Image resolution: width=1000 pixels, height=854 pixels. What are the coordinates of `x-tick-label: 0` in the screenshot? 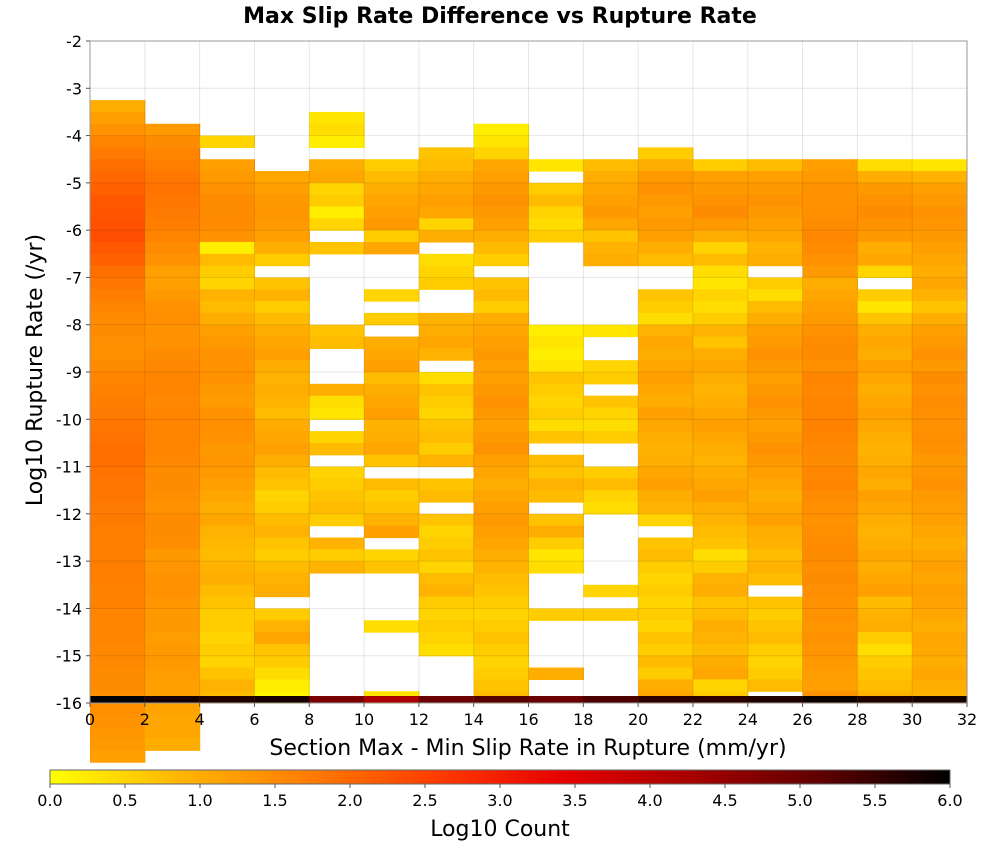 It's located at (90, 719).